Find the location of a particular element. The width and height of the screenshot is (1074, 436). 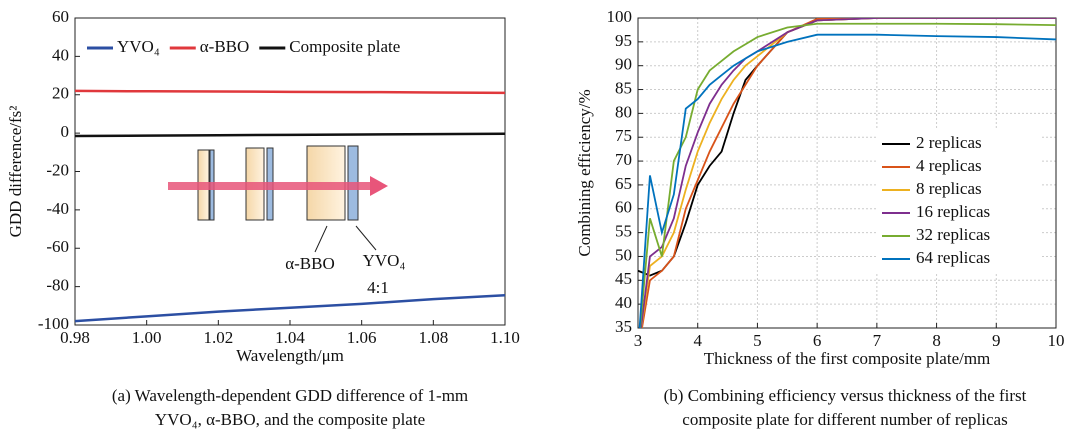

y-tick-label: 70 is located at coordinates (623, 159).